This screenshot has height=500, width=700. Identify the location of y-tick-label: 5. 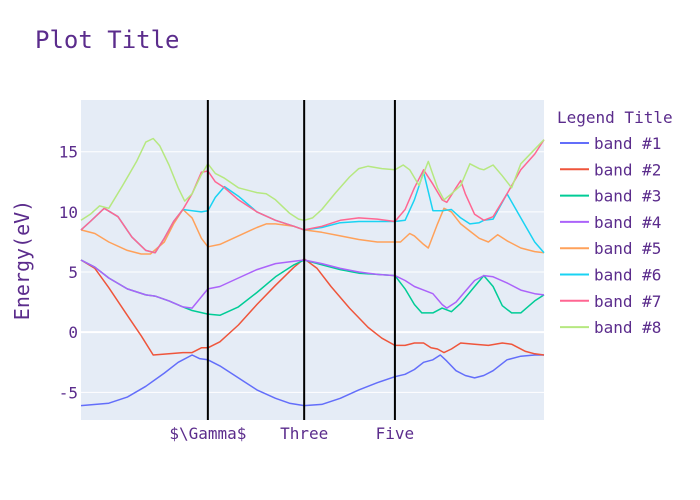
(73, 272).